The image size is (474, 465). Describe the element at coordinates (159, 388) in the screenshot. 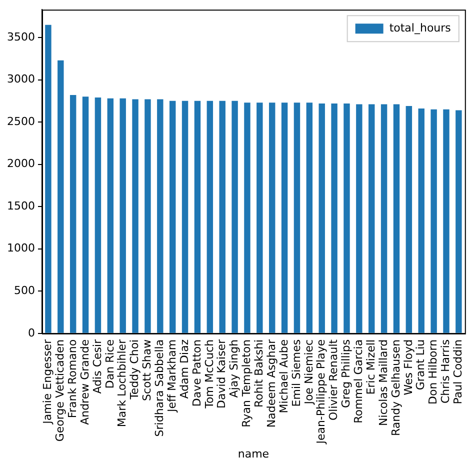

I see `x-tick-label: Sridhara Sabbella` at that location.